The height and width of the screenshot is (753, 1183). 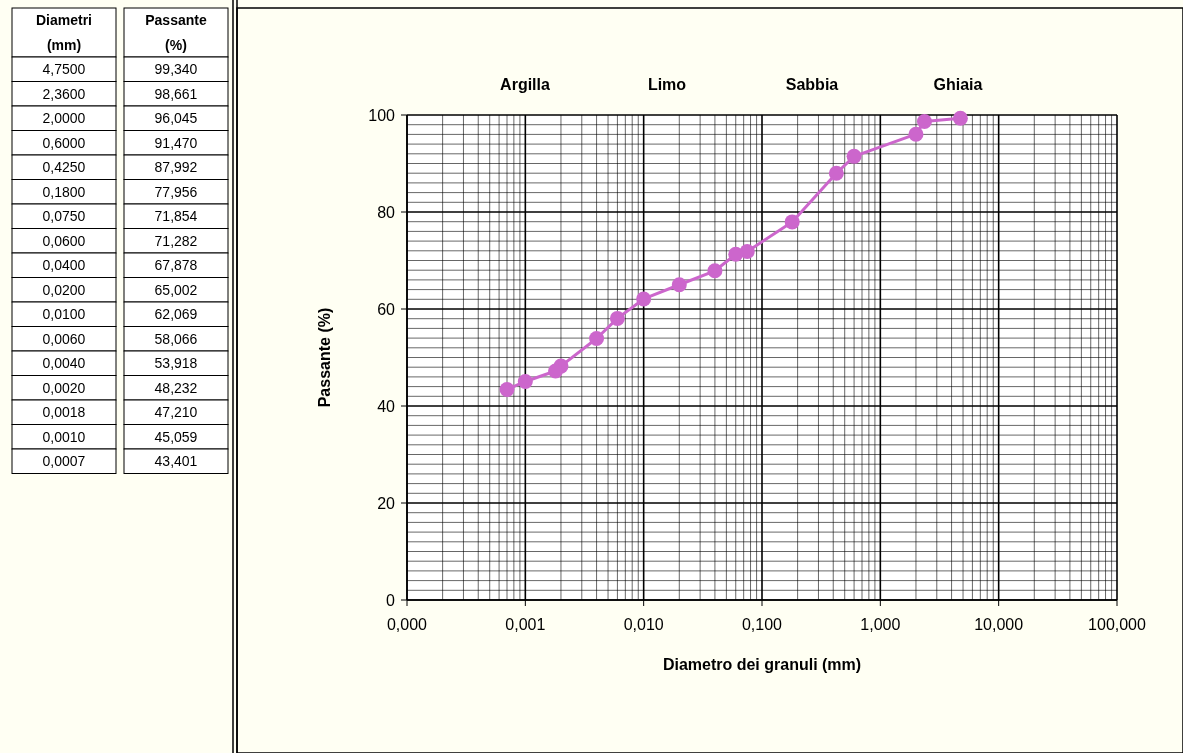 What do you see at coordinates (64, 314) in the screenshot?
I see `category-label: 0,0100` at bounding box center [64, 314].